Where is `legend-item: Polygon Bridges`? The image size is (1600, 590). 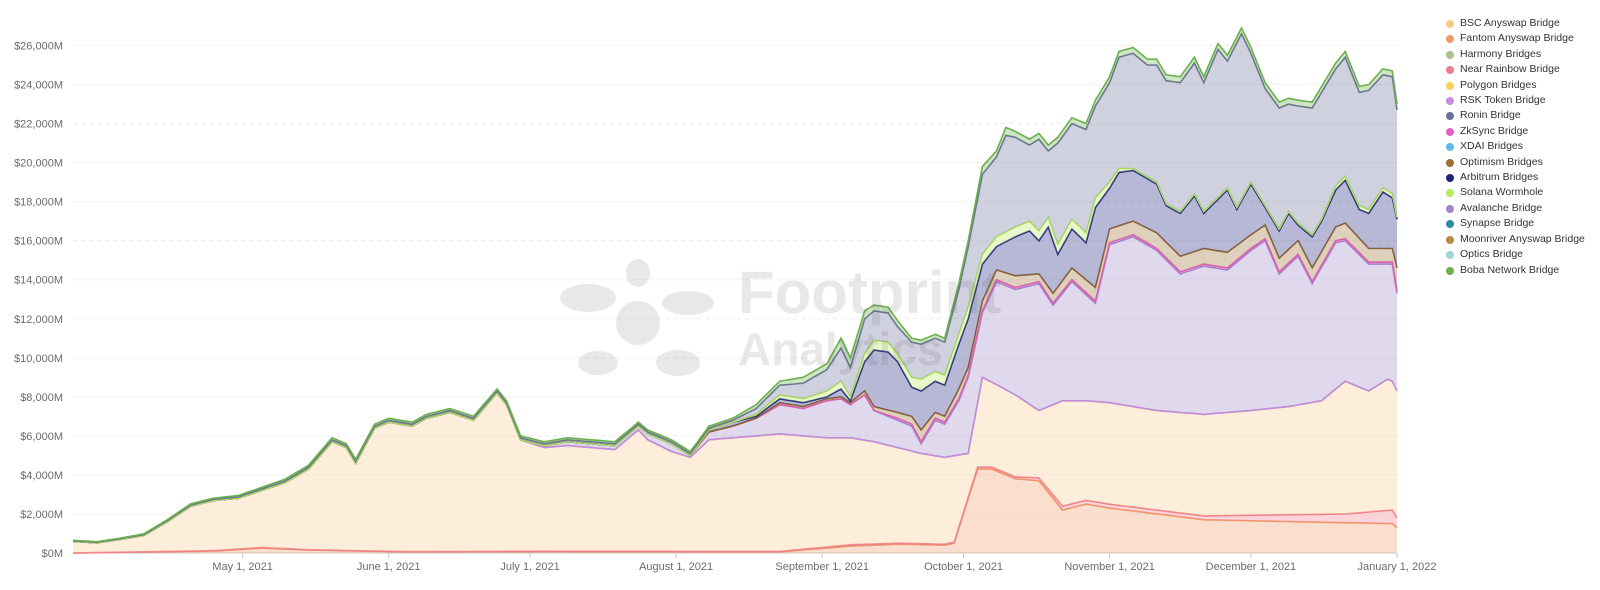
legend-item: Polygon Bridges is located at coordinates (1521, 85).